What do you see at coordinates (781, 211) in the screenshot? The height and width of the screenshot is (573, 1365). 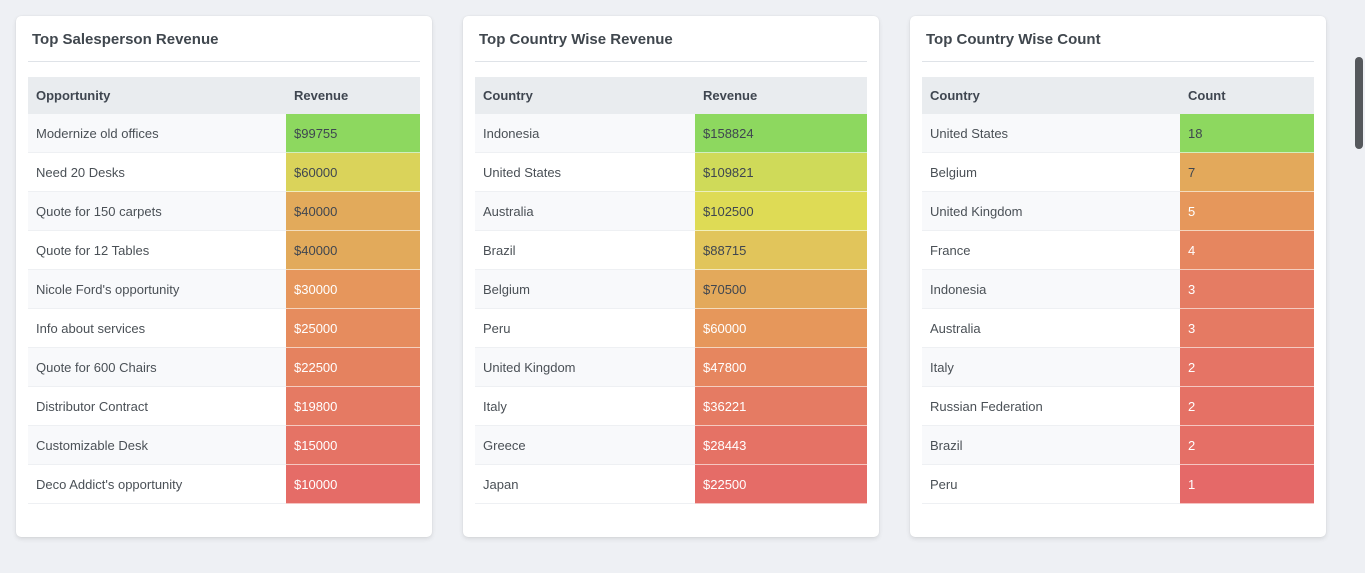 I see `row-value-heat-cell: $102500` at bounding box center [781, 211].